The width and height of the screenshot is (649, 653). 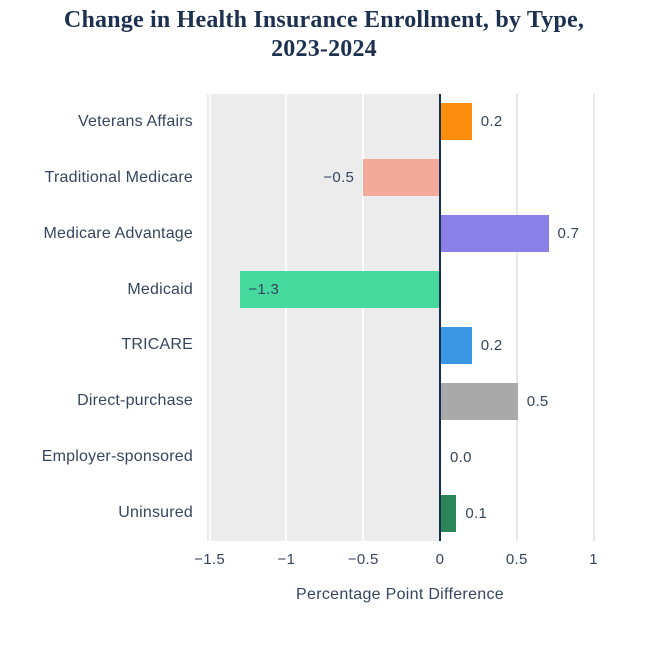 What do you see at coordinates (135, 121) in the screenshot?
I see `category-label-veterans-affairs: Veterans Affairs` at bounding box center [135, 121].